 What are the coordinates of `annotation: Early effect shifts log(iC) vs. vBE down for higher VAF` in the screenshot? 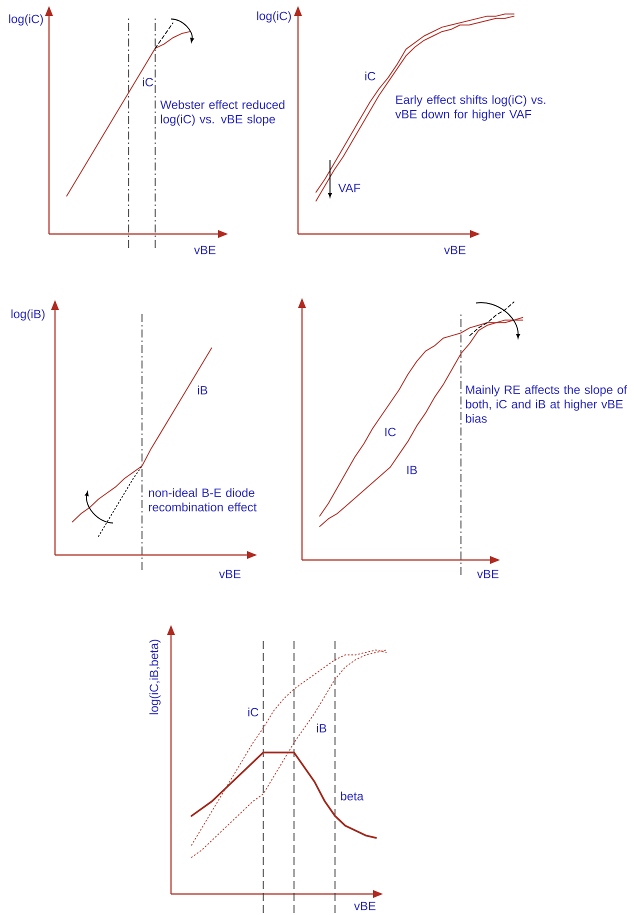 It's located at (470, 108).